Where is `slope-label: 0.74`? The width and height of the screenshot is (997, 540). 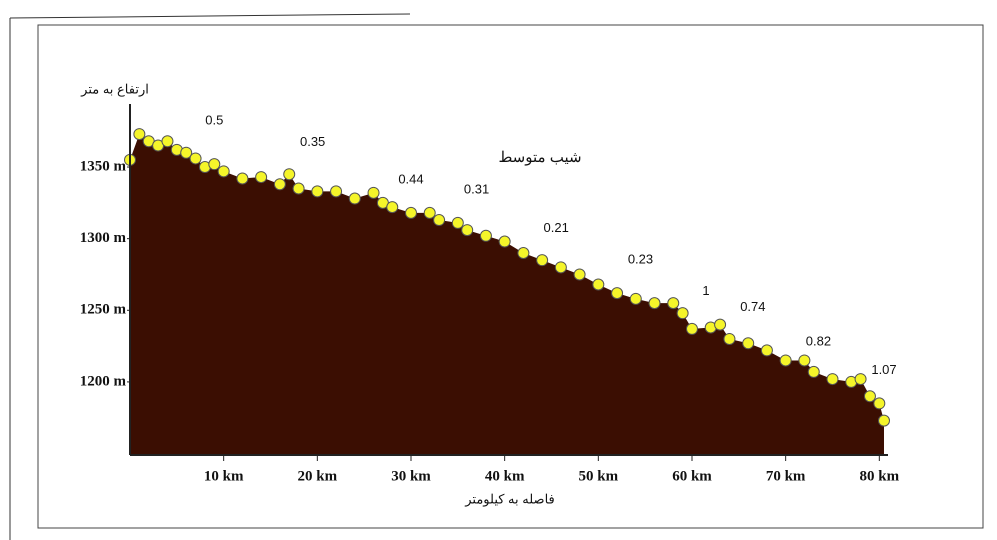
slope-label: 0.74 is located at coordinates (752, 306).